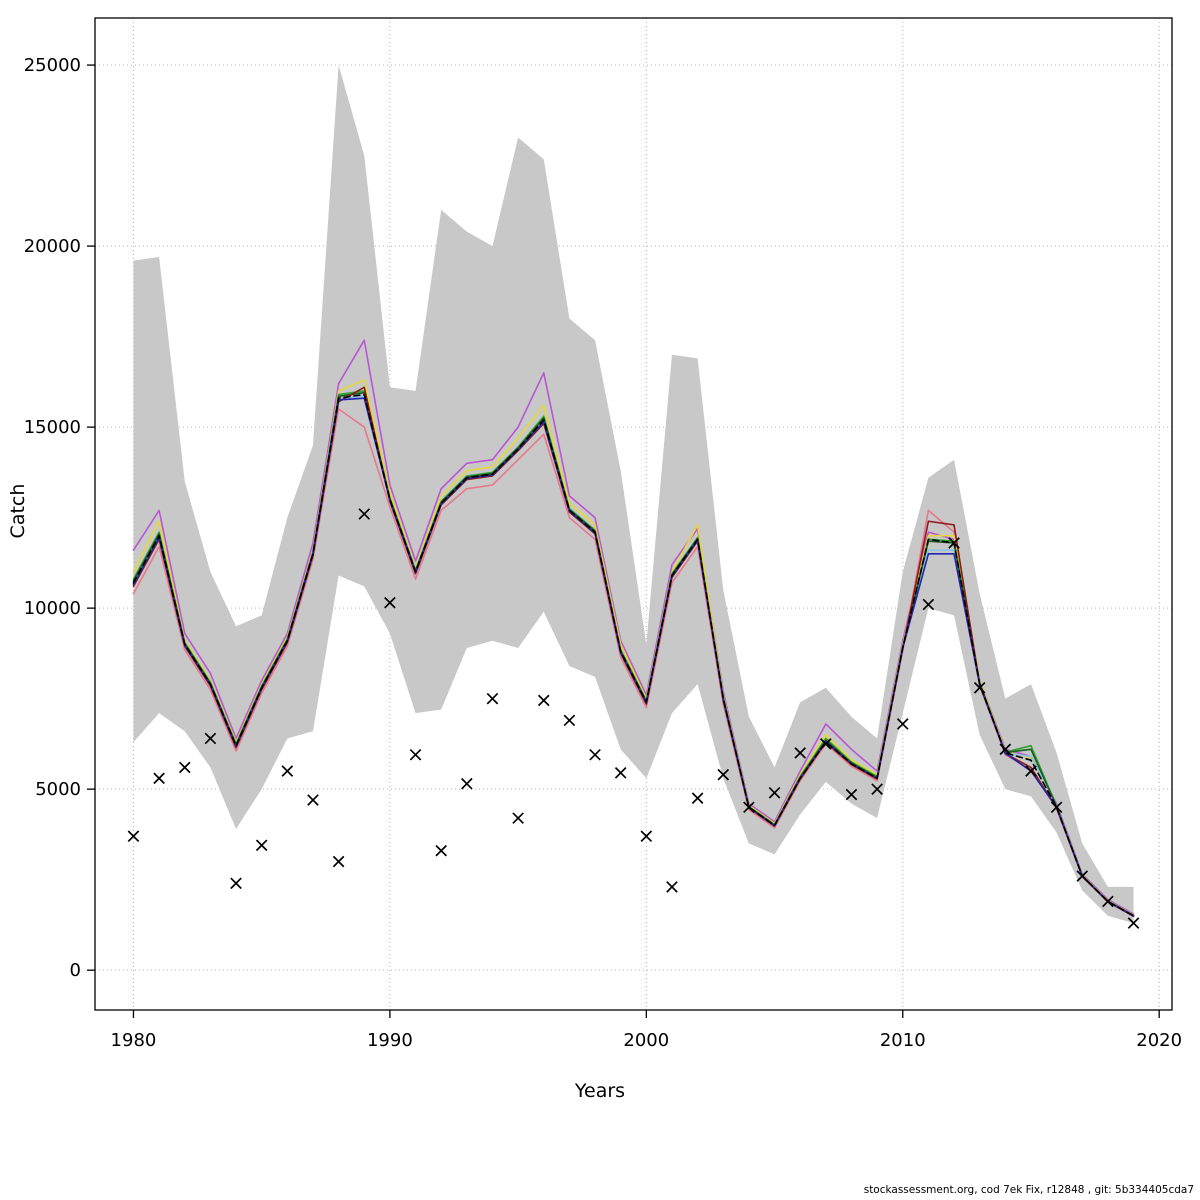  What do you see at coordinates (52, 246) in the screenshot?
I see `y-tick-label: 20000` at bounding box center [52, 246].